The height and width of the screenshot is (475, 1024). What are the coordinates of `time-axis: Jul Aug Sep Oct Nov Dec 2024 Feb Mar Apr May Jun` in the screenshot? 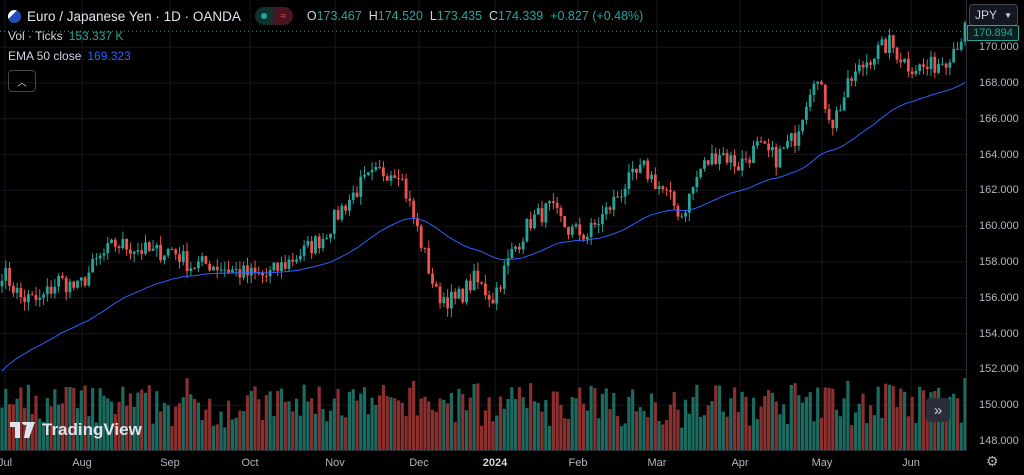 It's located at (483, 462).